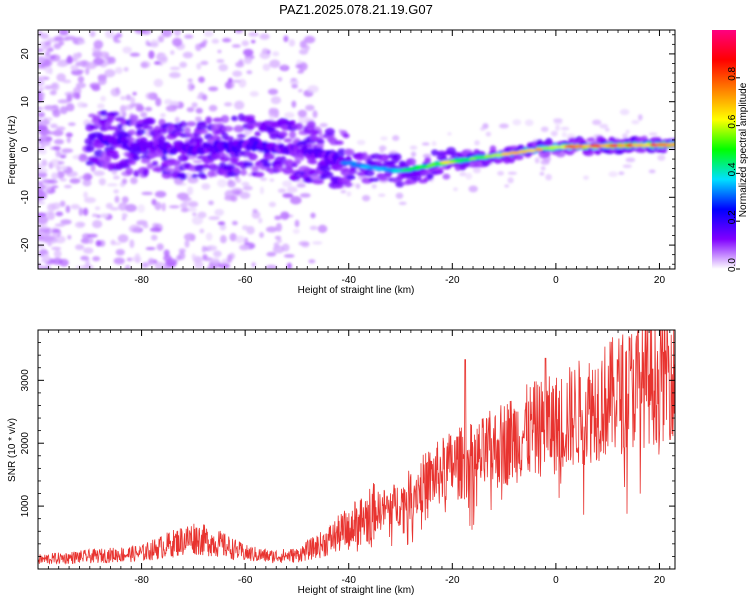 The height and width of the screenshot is (600, 750). What do you see at coordinates (732, 169) in the screenshot?
I see `colorbar-tick-label: 0.4` at bounding box center [732, 169].